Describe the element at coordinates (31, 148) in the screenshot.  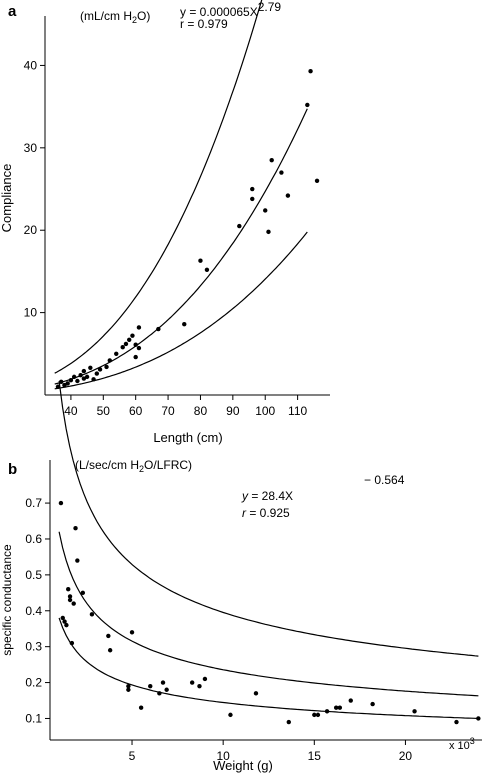
I see `y-tick-label: 30` at that location.